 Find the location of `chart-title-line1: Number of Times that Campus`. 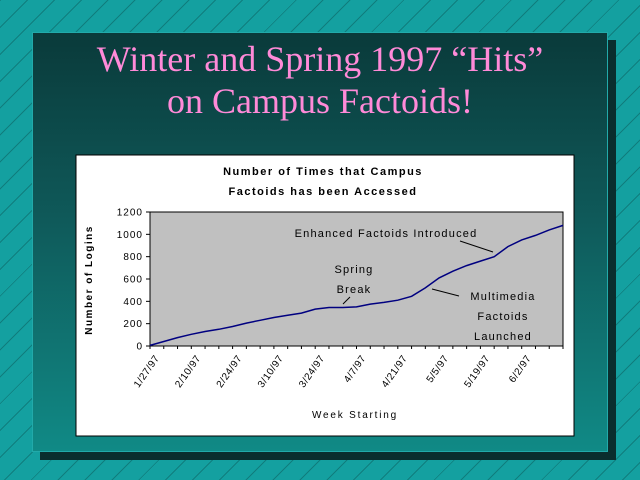

chart-title-line1: Number of Times that Campus is located at coordinates (323, 172).